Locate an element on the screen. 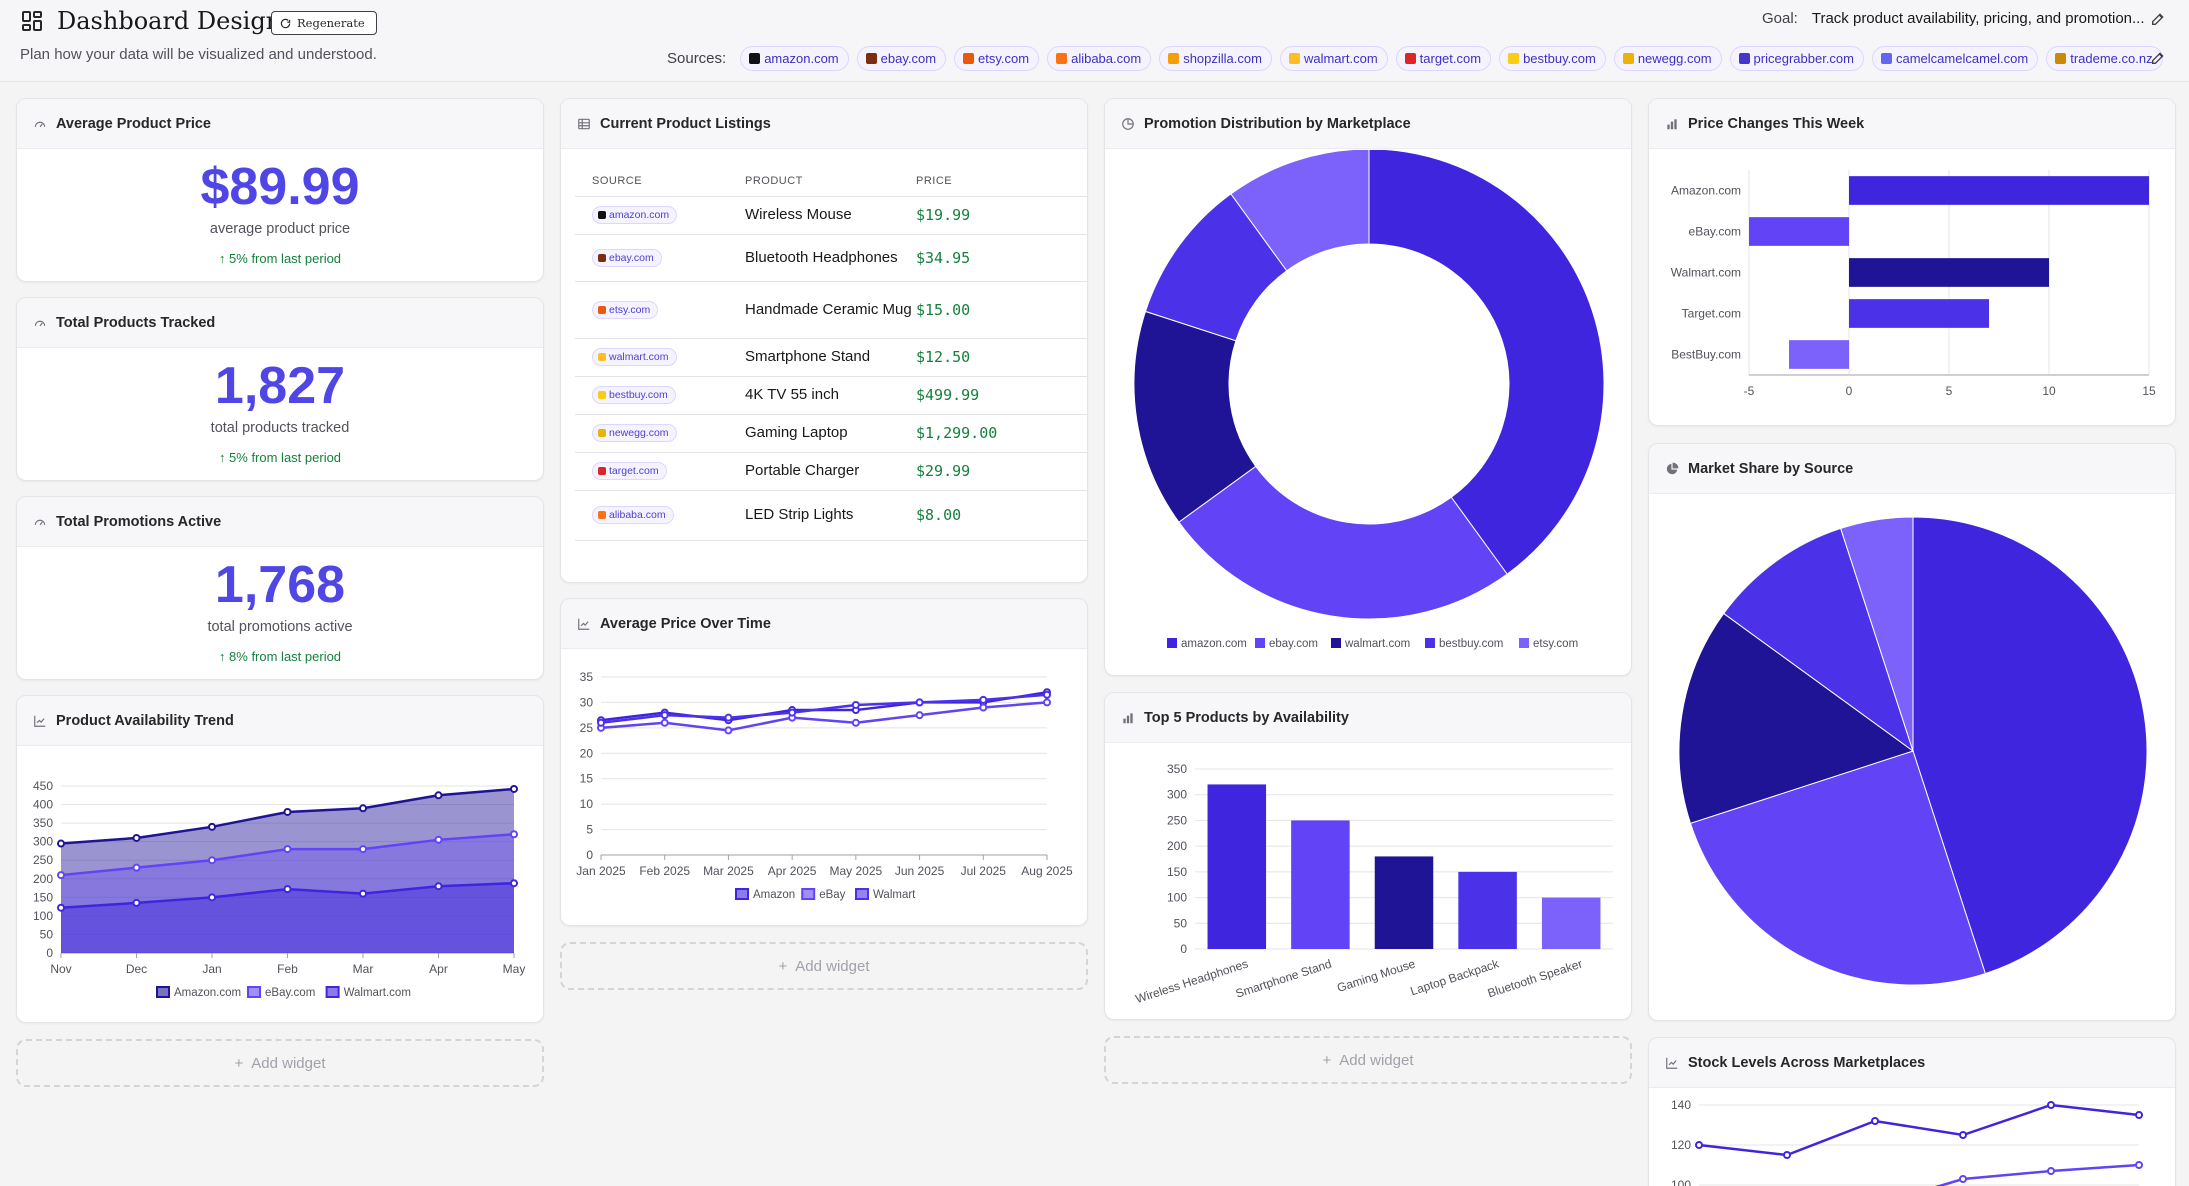  source-chip: bestbuy.com is located at coordinates (1552, 58).